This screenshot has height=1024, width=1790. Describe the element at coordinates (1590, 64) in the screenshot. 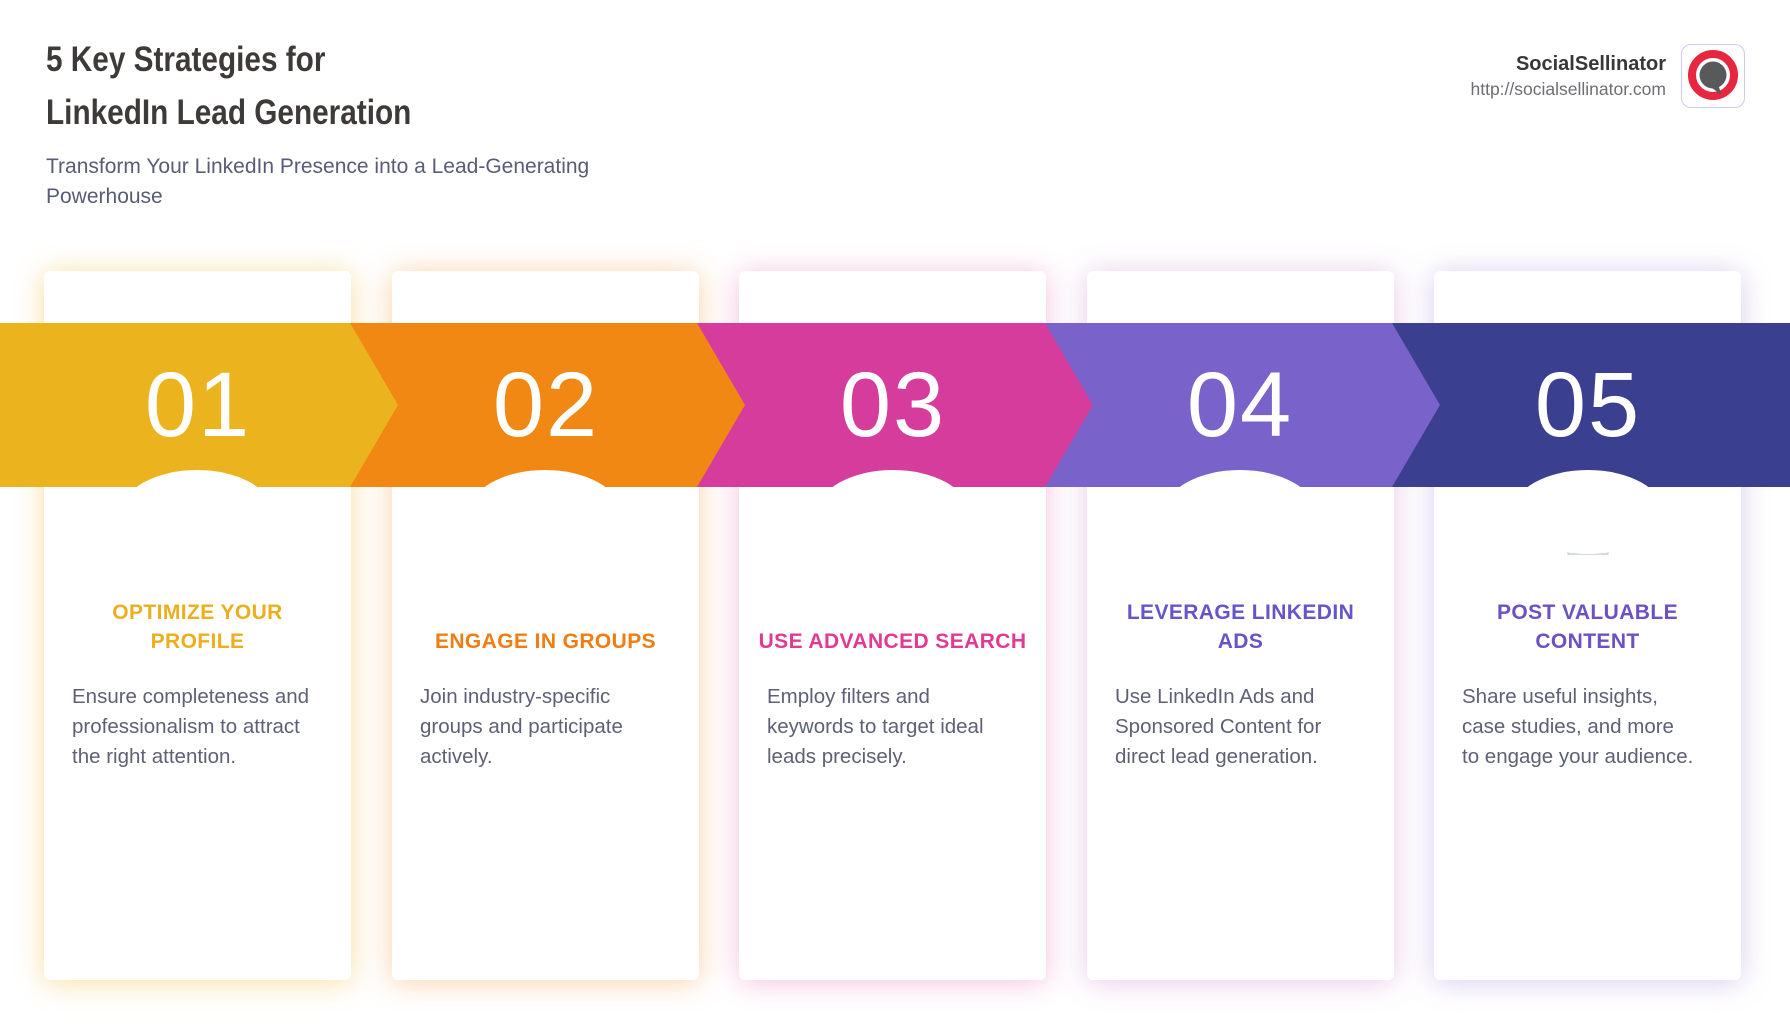

I see `brand-name: SocialSellinator` at that location.